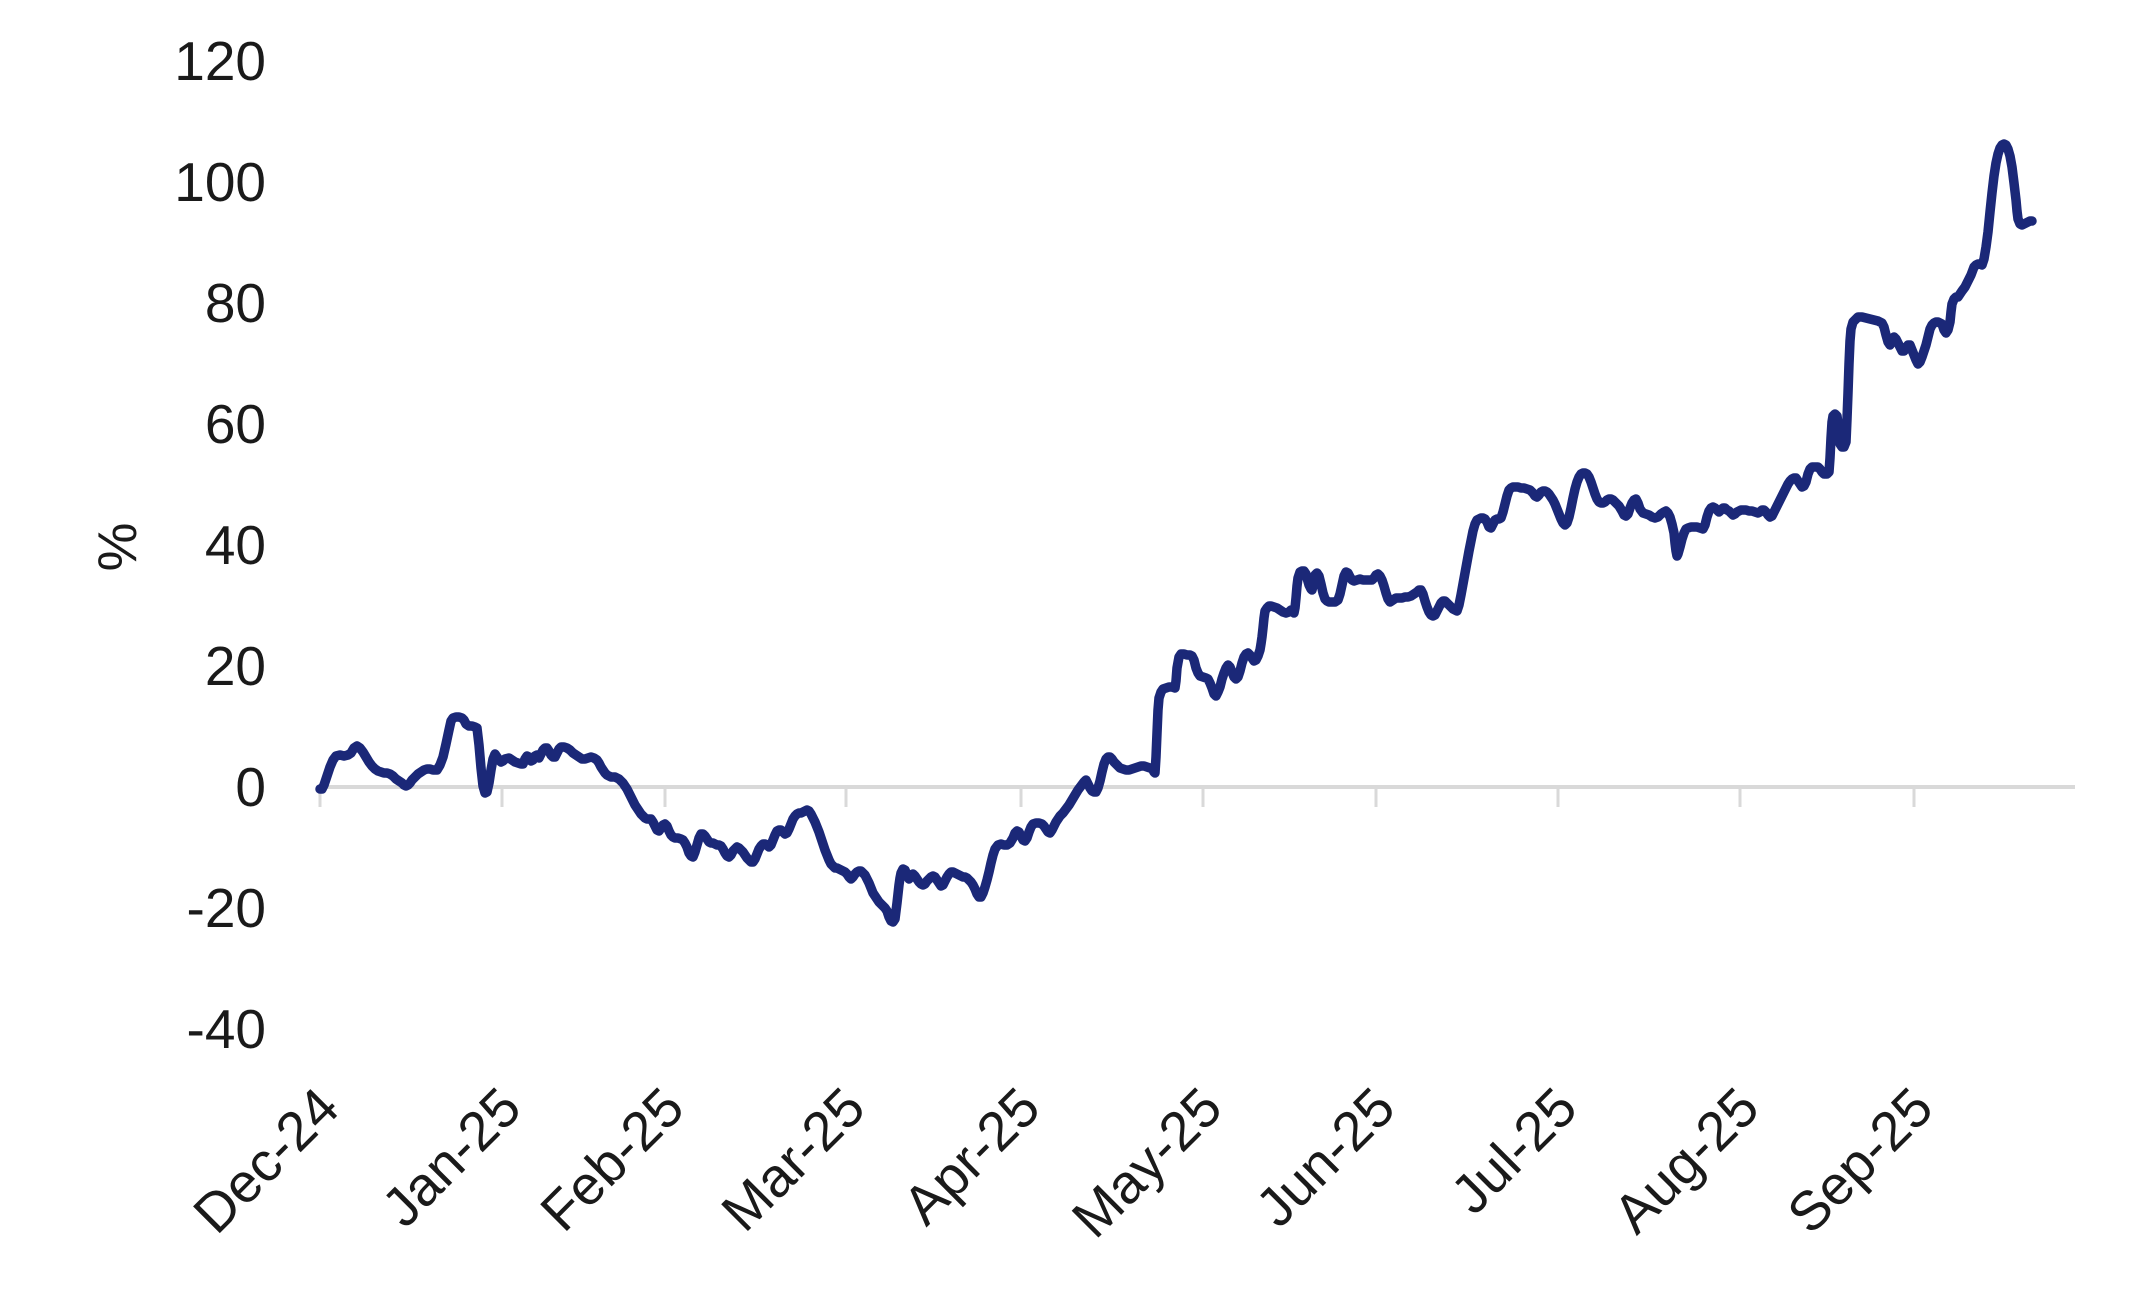  What do you see at coordinates (227, 1029) in the screenshot?
I see `svg-text: -40` at bounding box center [227, 1029].